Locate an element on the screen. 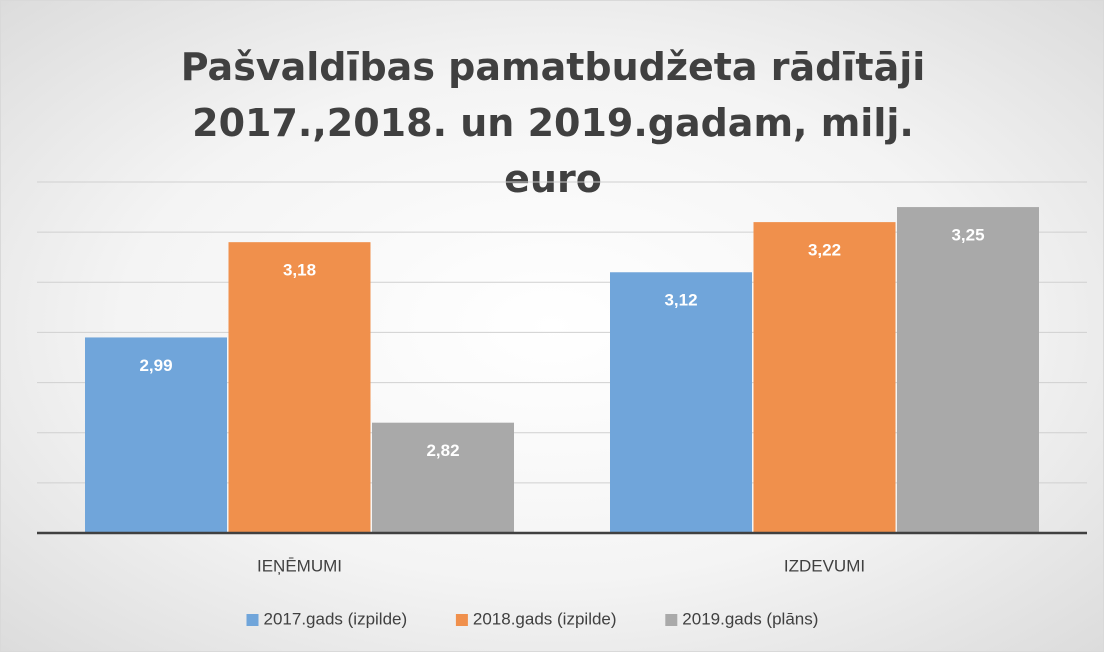 The image size is (1104, 652). legend-label: 2018.gads (izpilde) is located at coordinates (545, 618).